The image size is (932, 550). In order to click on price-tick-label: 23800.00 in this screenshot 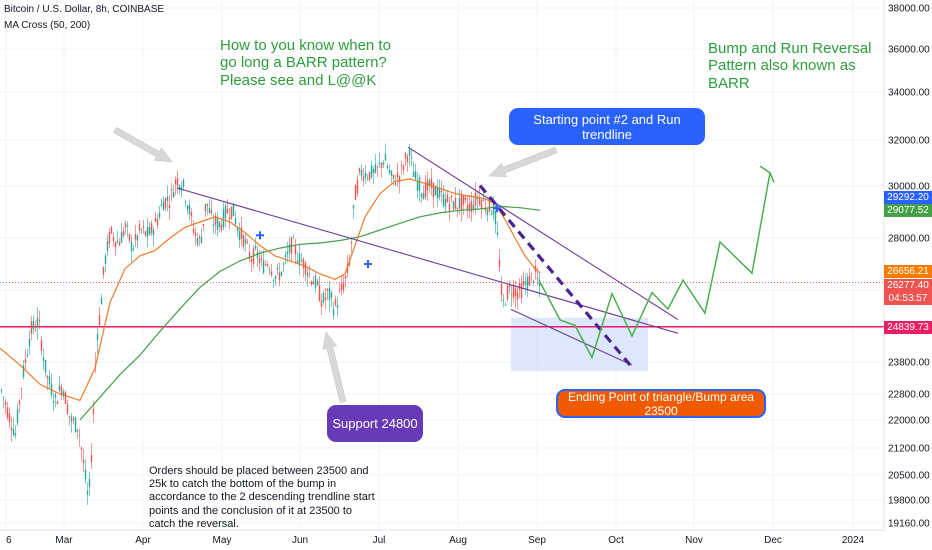, I will do `click(909, 363)`.